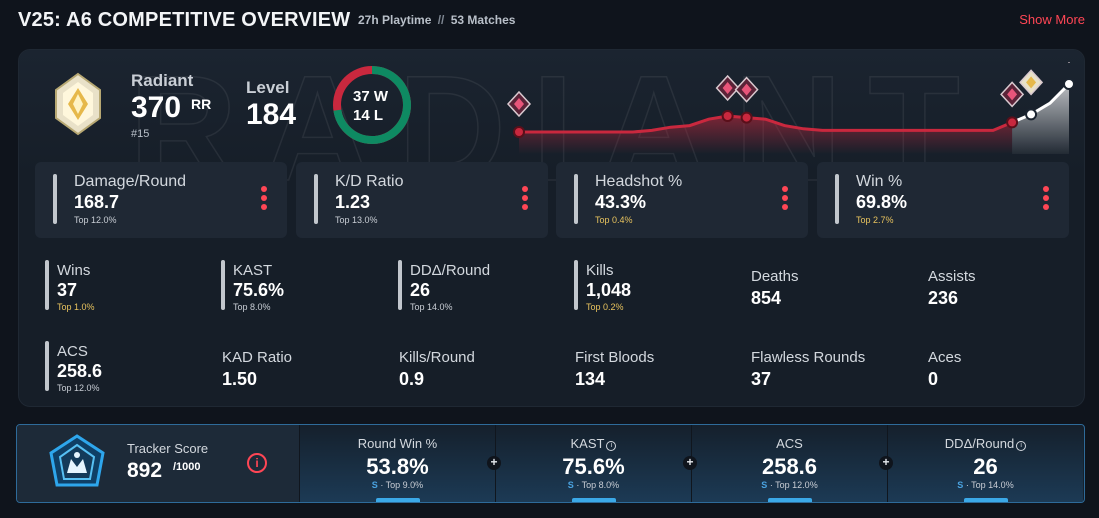 The width and height of the screenshot is (1099, 518). I want to click on stat-value: 1.23, so click(353, 202).